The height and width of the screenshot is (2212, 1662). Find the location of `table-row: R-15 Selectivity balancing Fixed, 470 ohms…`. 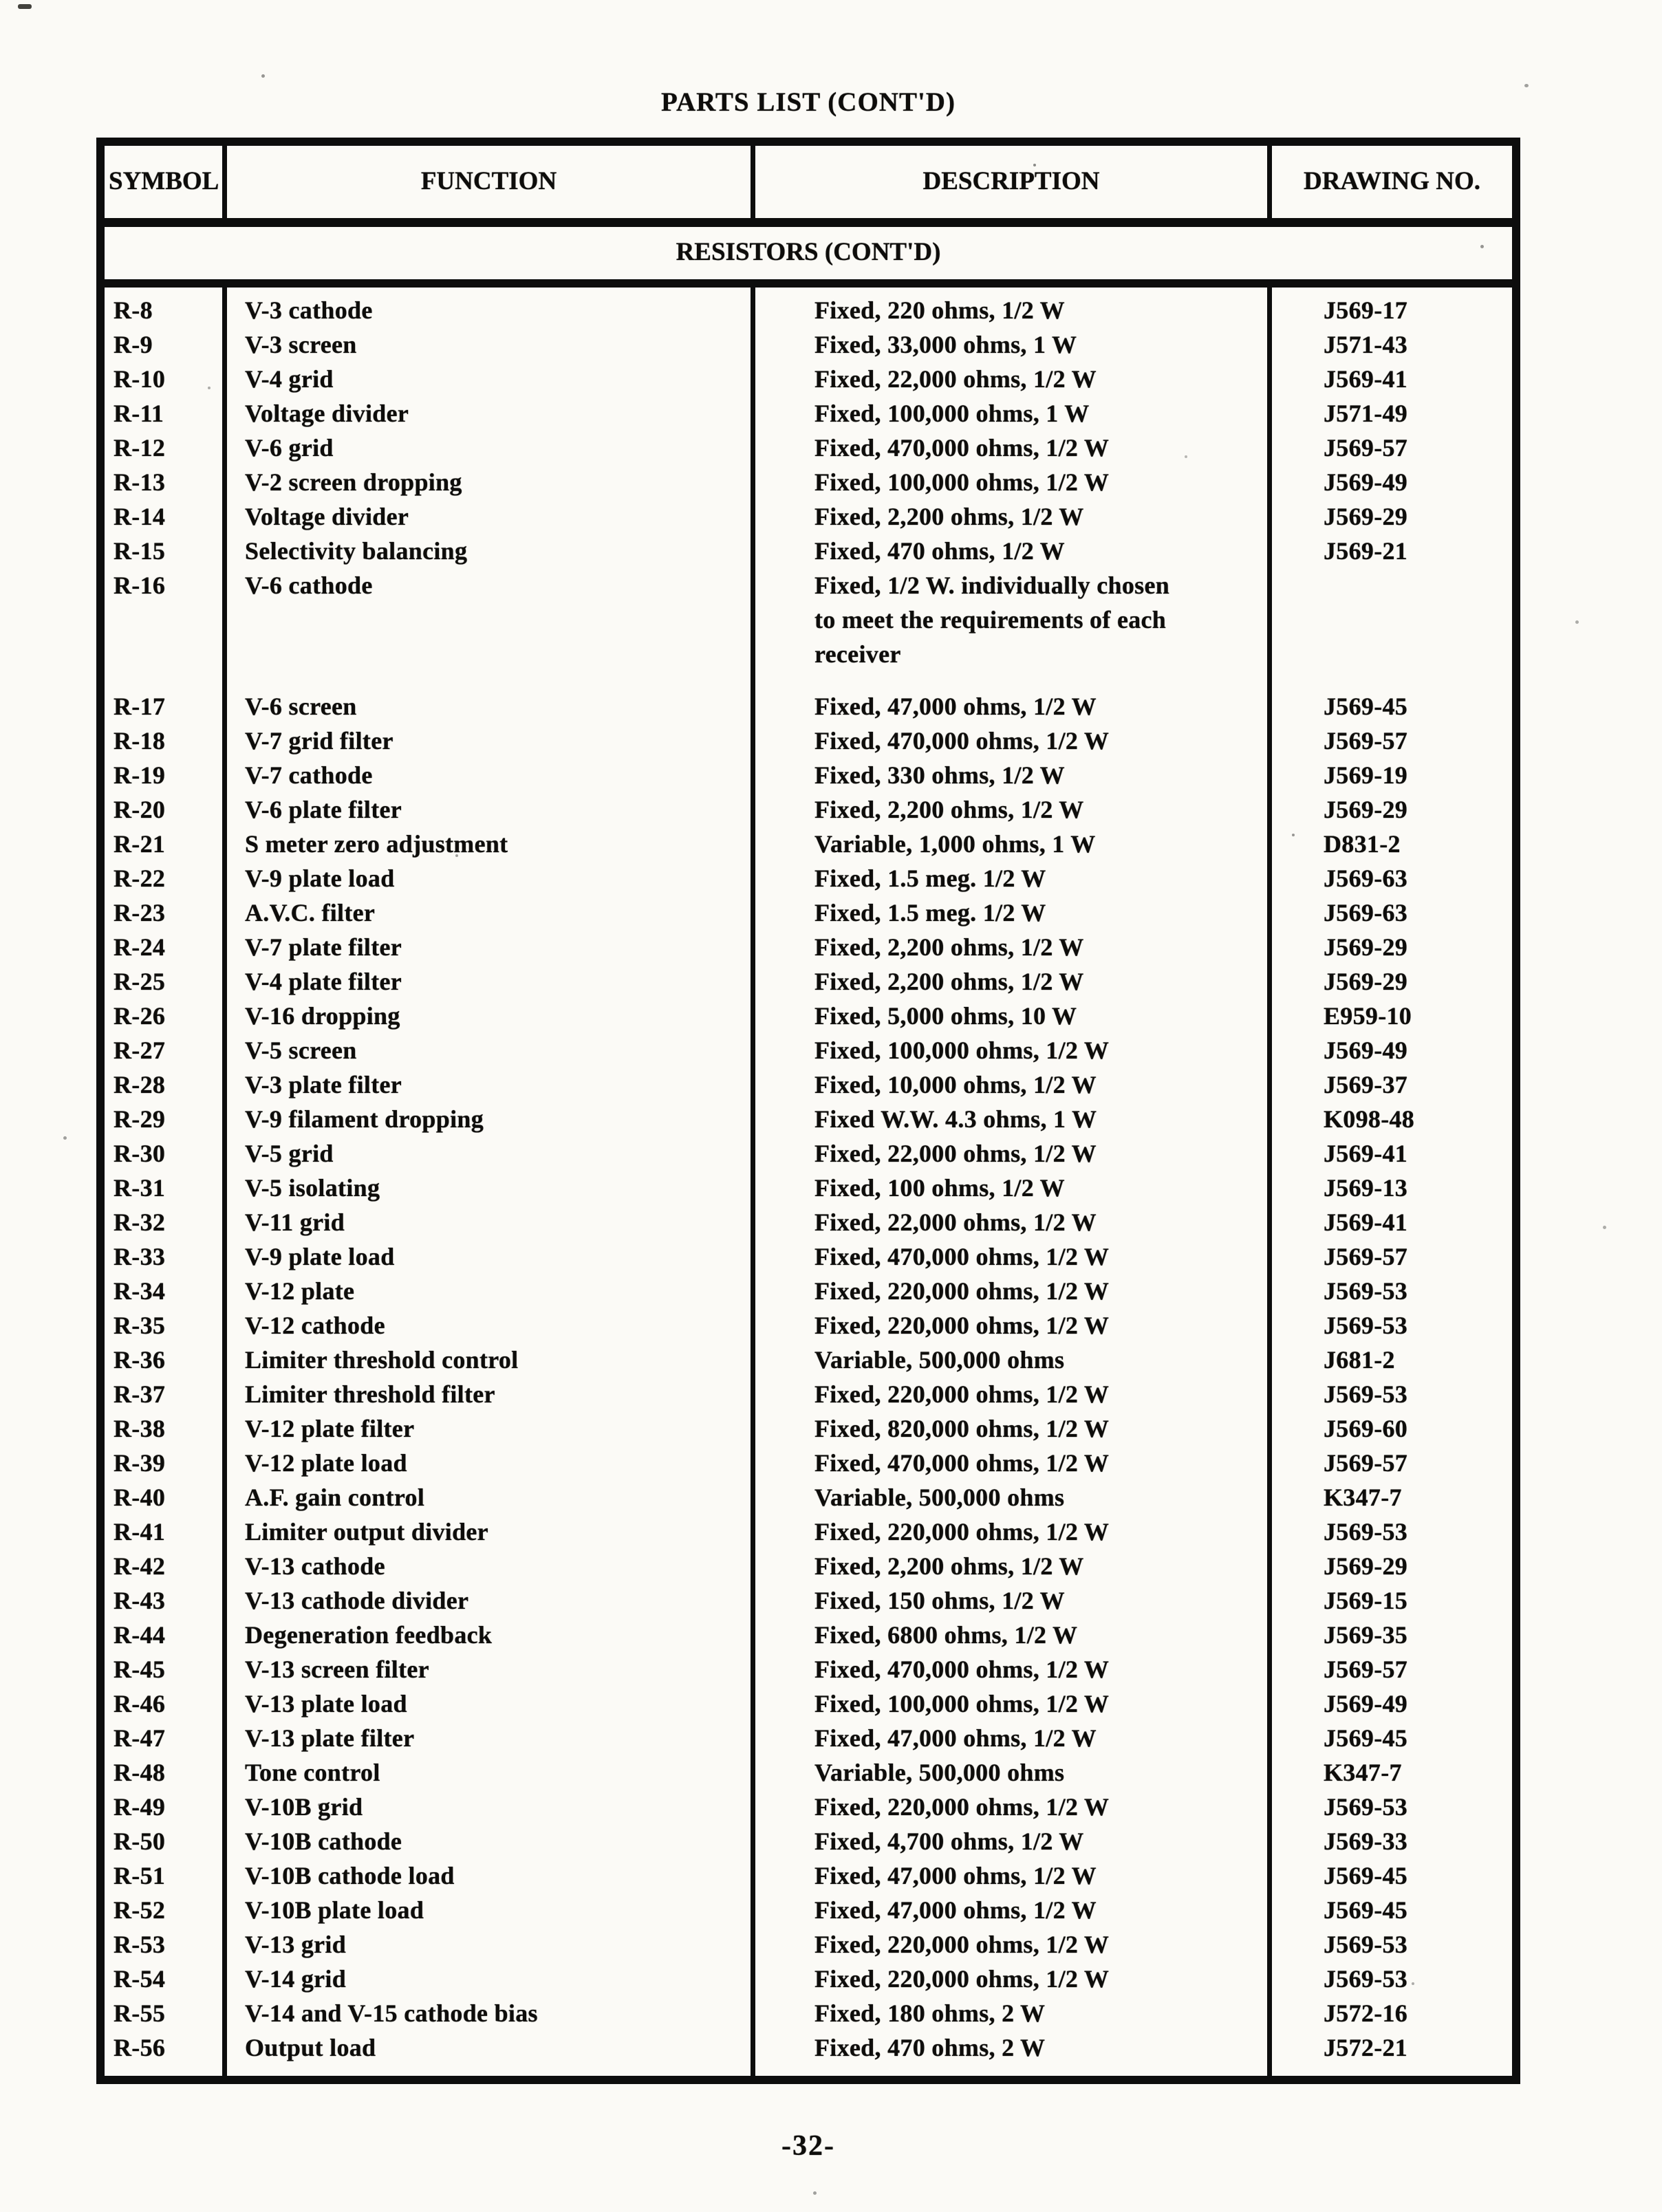

table-row: R-15 Selectivity balancing Fixed, 470 ohms… is located at coordinates (808, 551).